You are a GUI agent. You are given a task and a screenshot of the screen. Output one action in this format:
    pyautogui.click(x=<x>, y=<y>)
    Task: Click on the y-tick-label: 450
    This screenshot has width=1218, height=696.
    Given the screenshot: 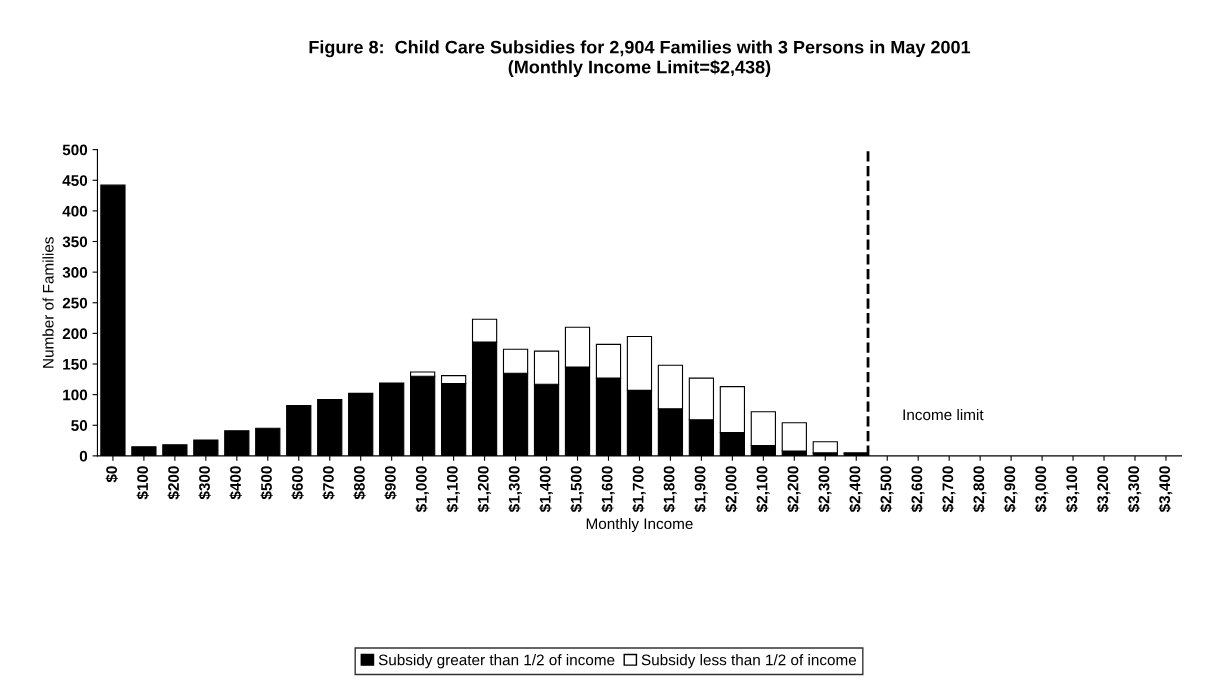 What is the action you would take?
    pyautogui.click(x=75, y=180)
    